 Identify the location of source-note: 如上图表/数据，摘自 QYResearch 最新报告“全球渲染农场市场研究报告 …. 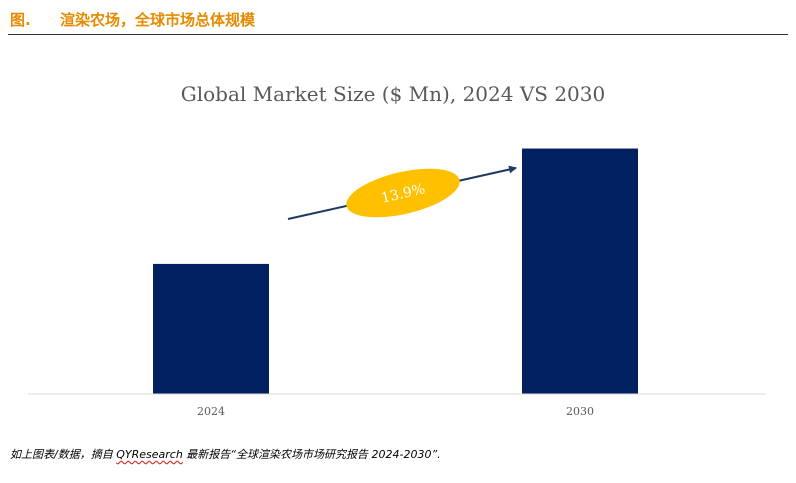
(225, 454).